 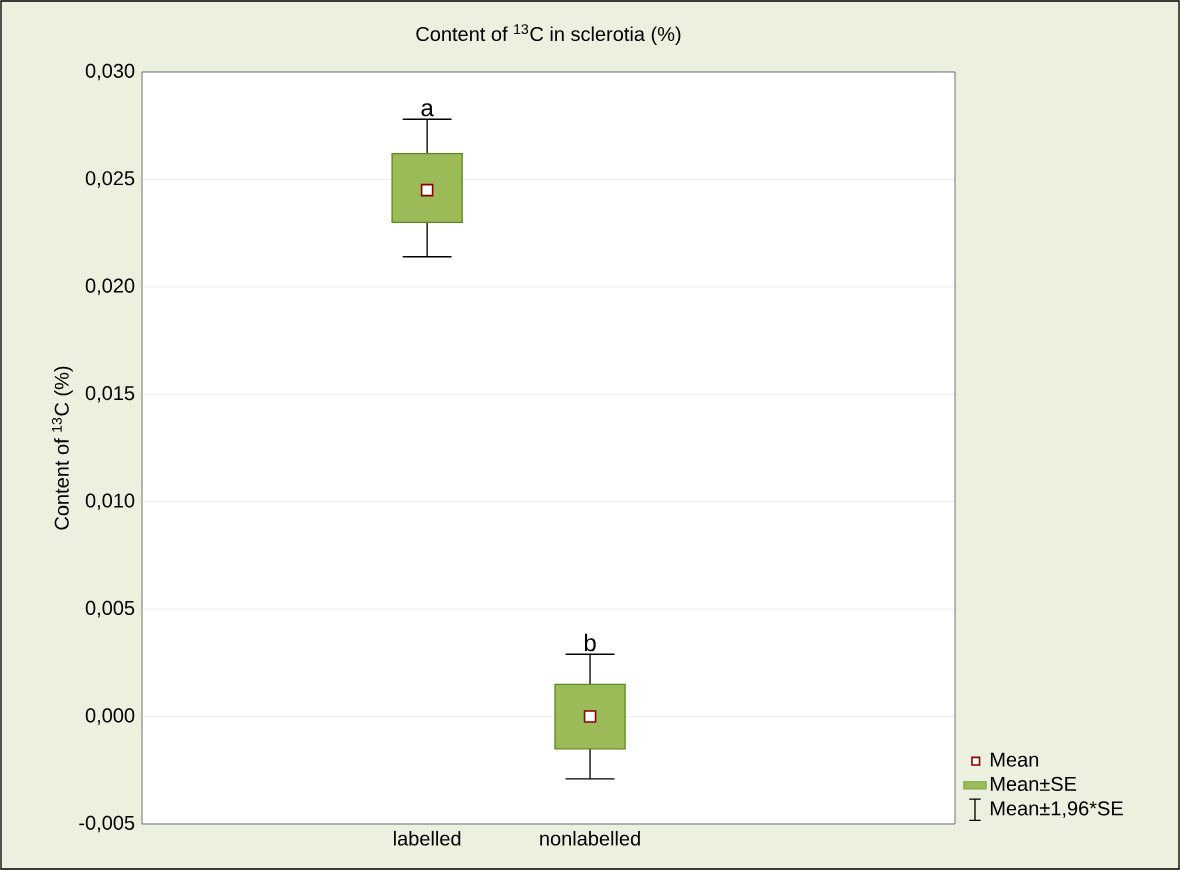 What do you see at coordinates (1014, 759) in the screenshot?
I see `text: Mean` at bounding box center [1014, 759].